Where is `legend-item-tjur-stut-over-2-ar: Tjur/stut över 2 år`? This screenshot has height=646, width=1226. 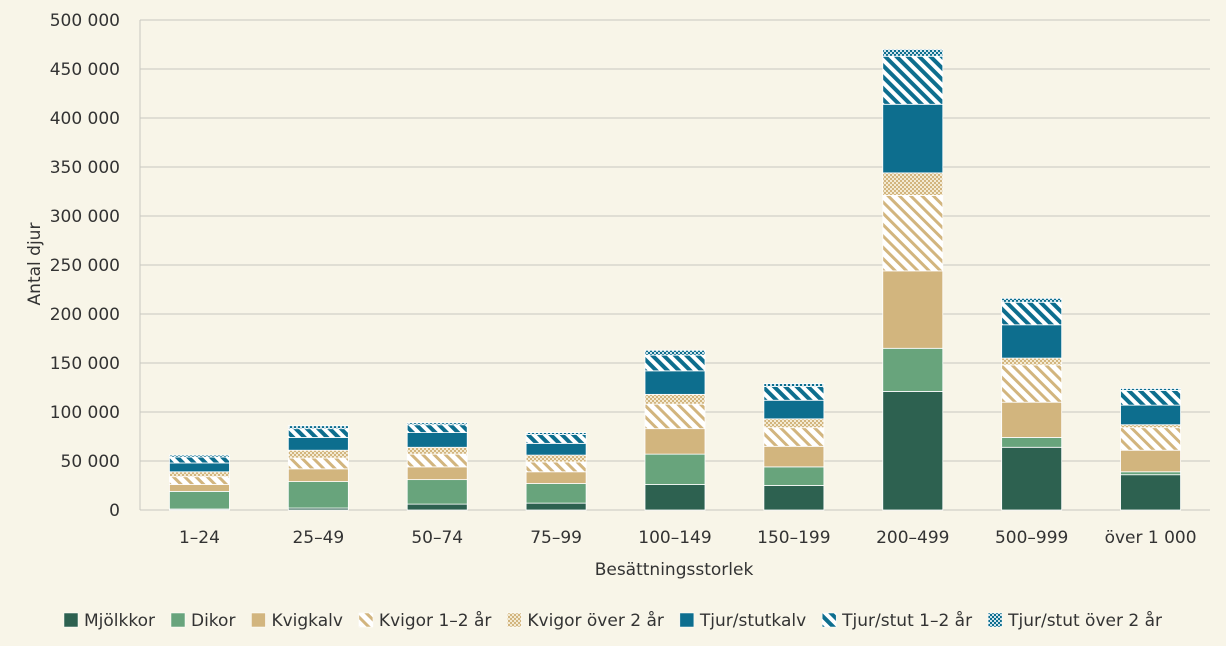
legend-item-tjur-stut-over-2-ar: Tjur/stut över 2 år is located at coordinates (1074, 620).